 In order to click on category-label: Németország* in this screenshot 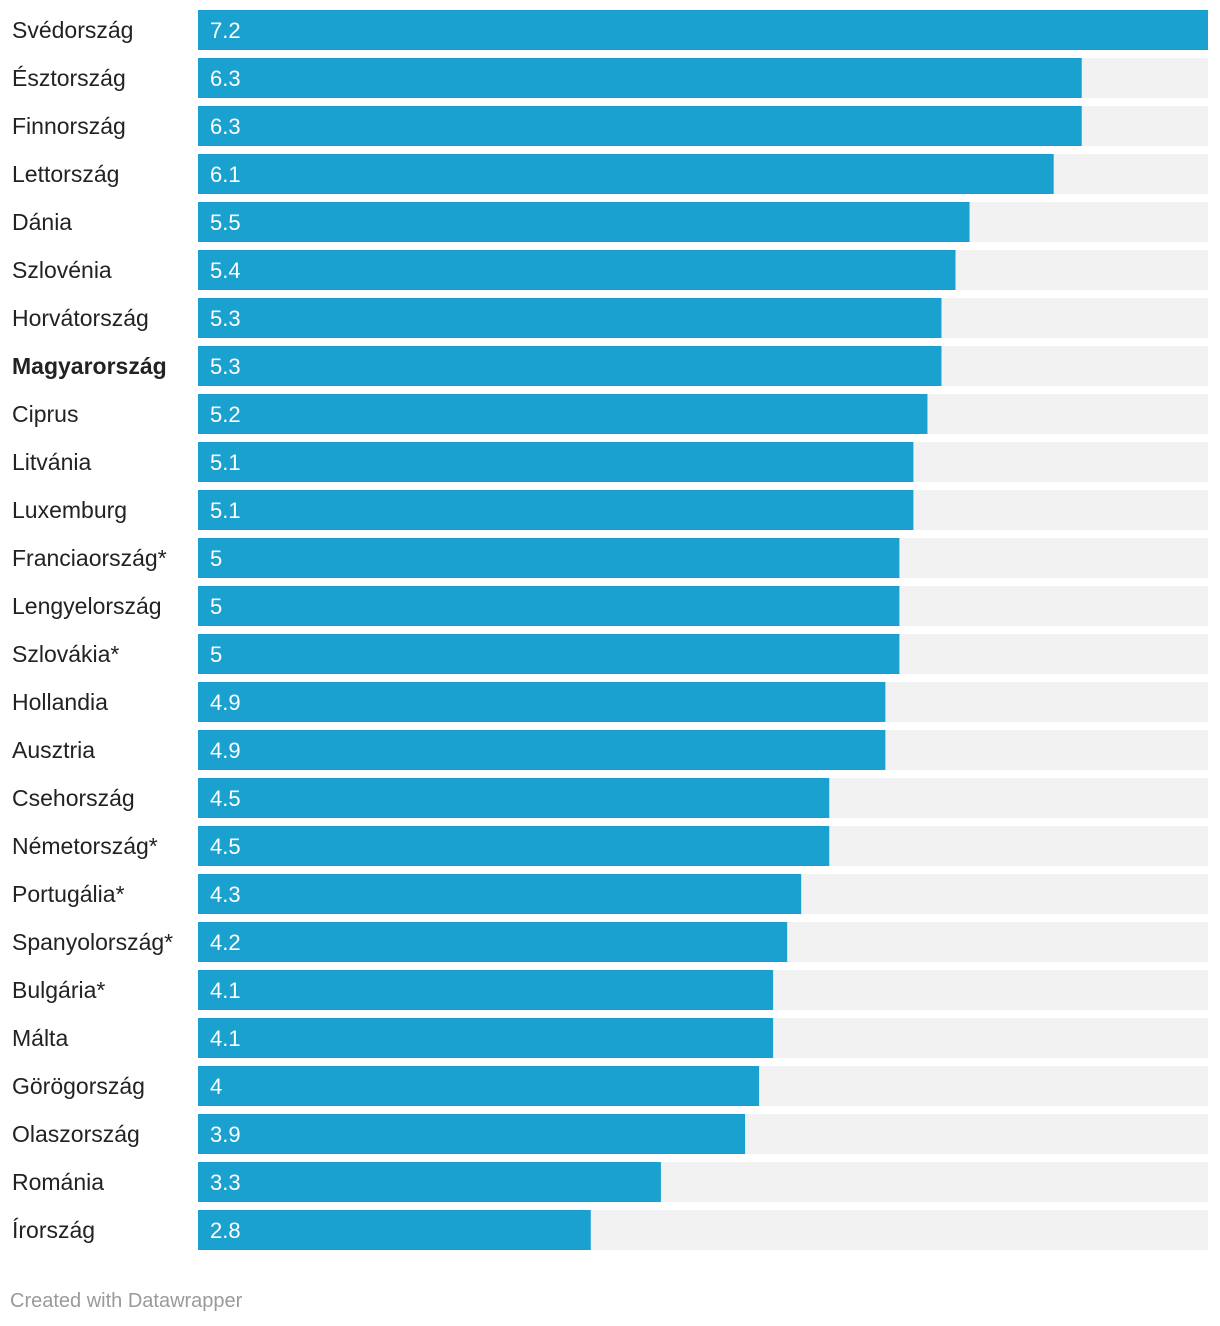, I will do `click(85, 846)`.